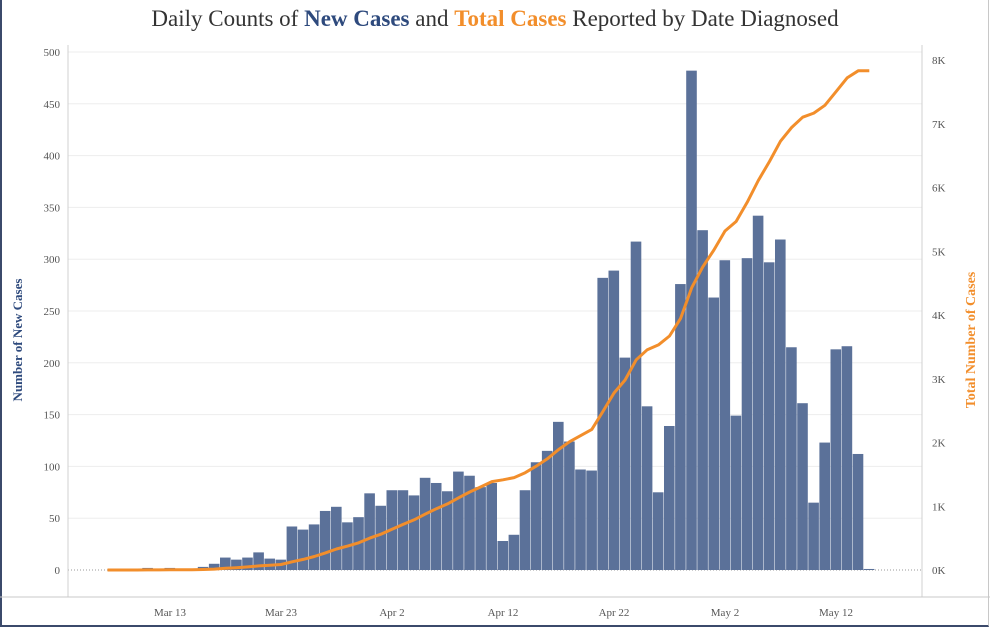 The image size is (990, 629). Describe the element at coordinates (939, 61) in the screenshot. I see `y-right-tick-label: 8K` at that location.